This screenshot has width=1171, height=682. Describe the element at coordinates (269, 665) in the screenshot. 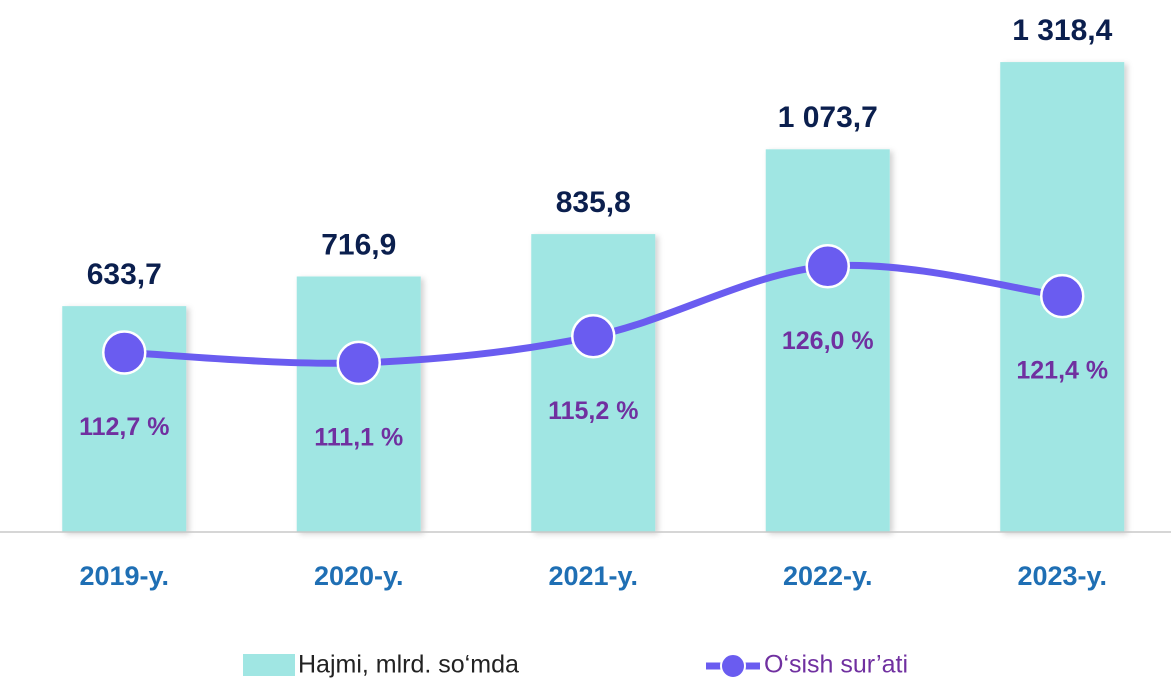

I see `legend-swatch` at that location.